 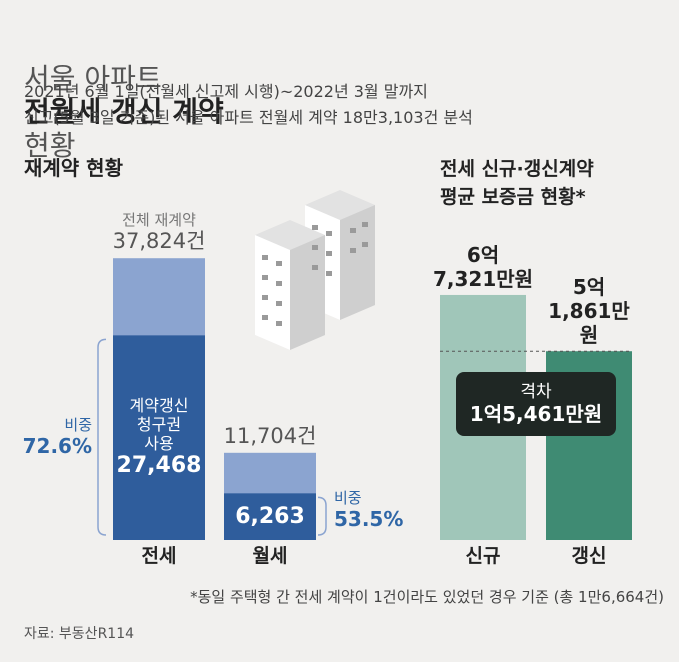 What do you see at coordinates (315, 270) in the screenshot?
I see `building-illustration` at bounding box center [315, 270].